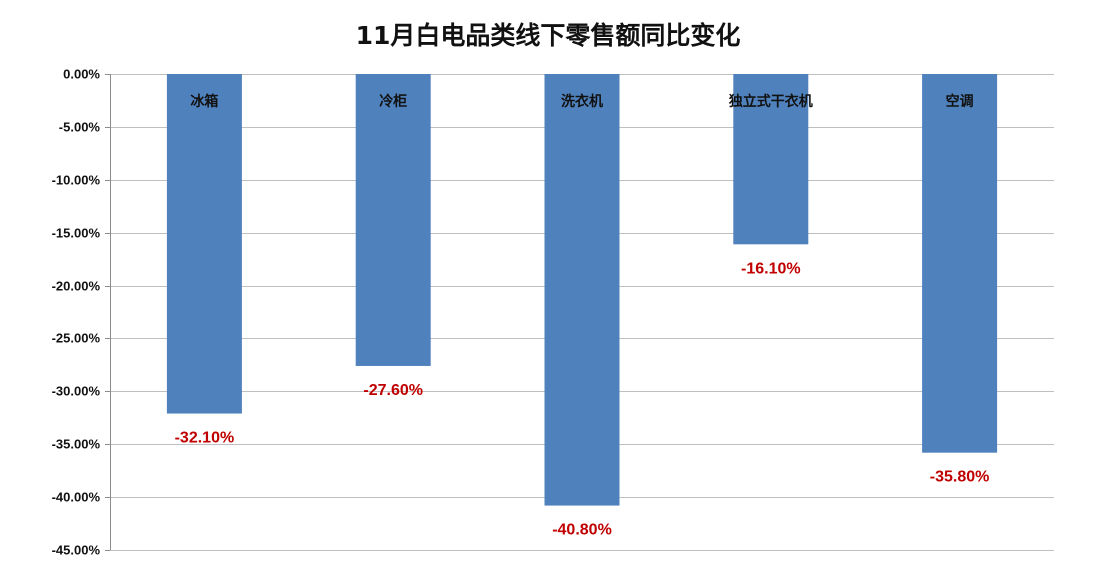  Describe the element at coordinates (960, 477) in the screenshot. I see `data-label: -35.80%` at that location.